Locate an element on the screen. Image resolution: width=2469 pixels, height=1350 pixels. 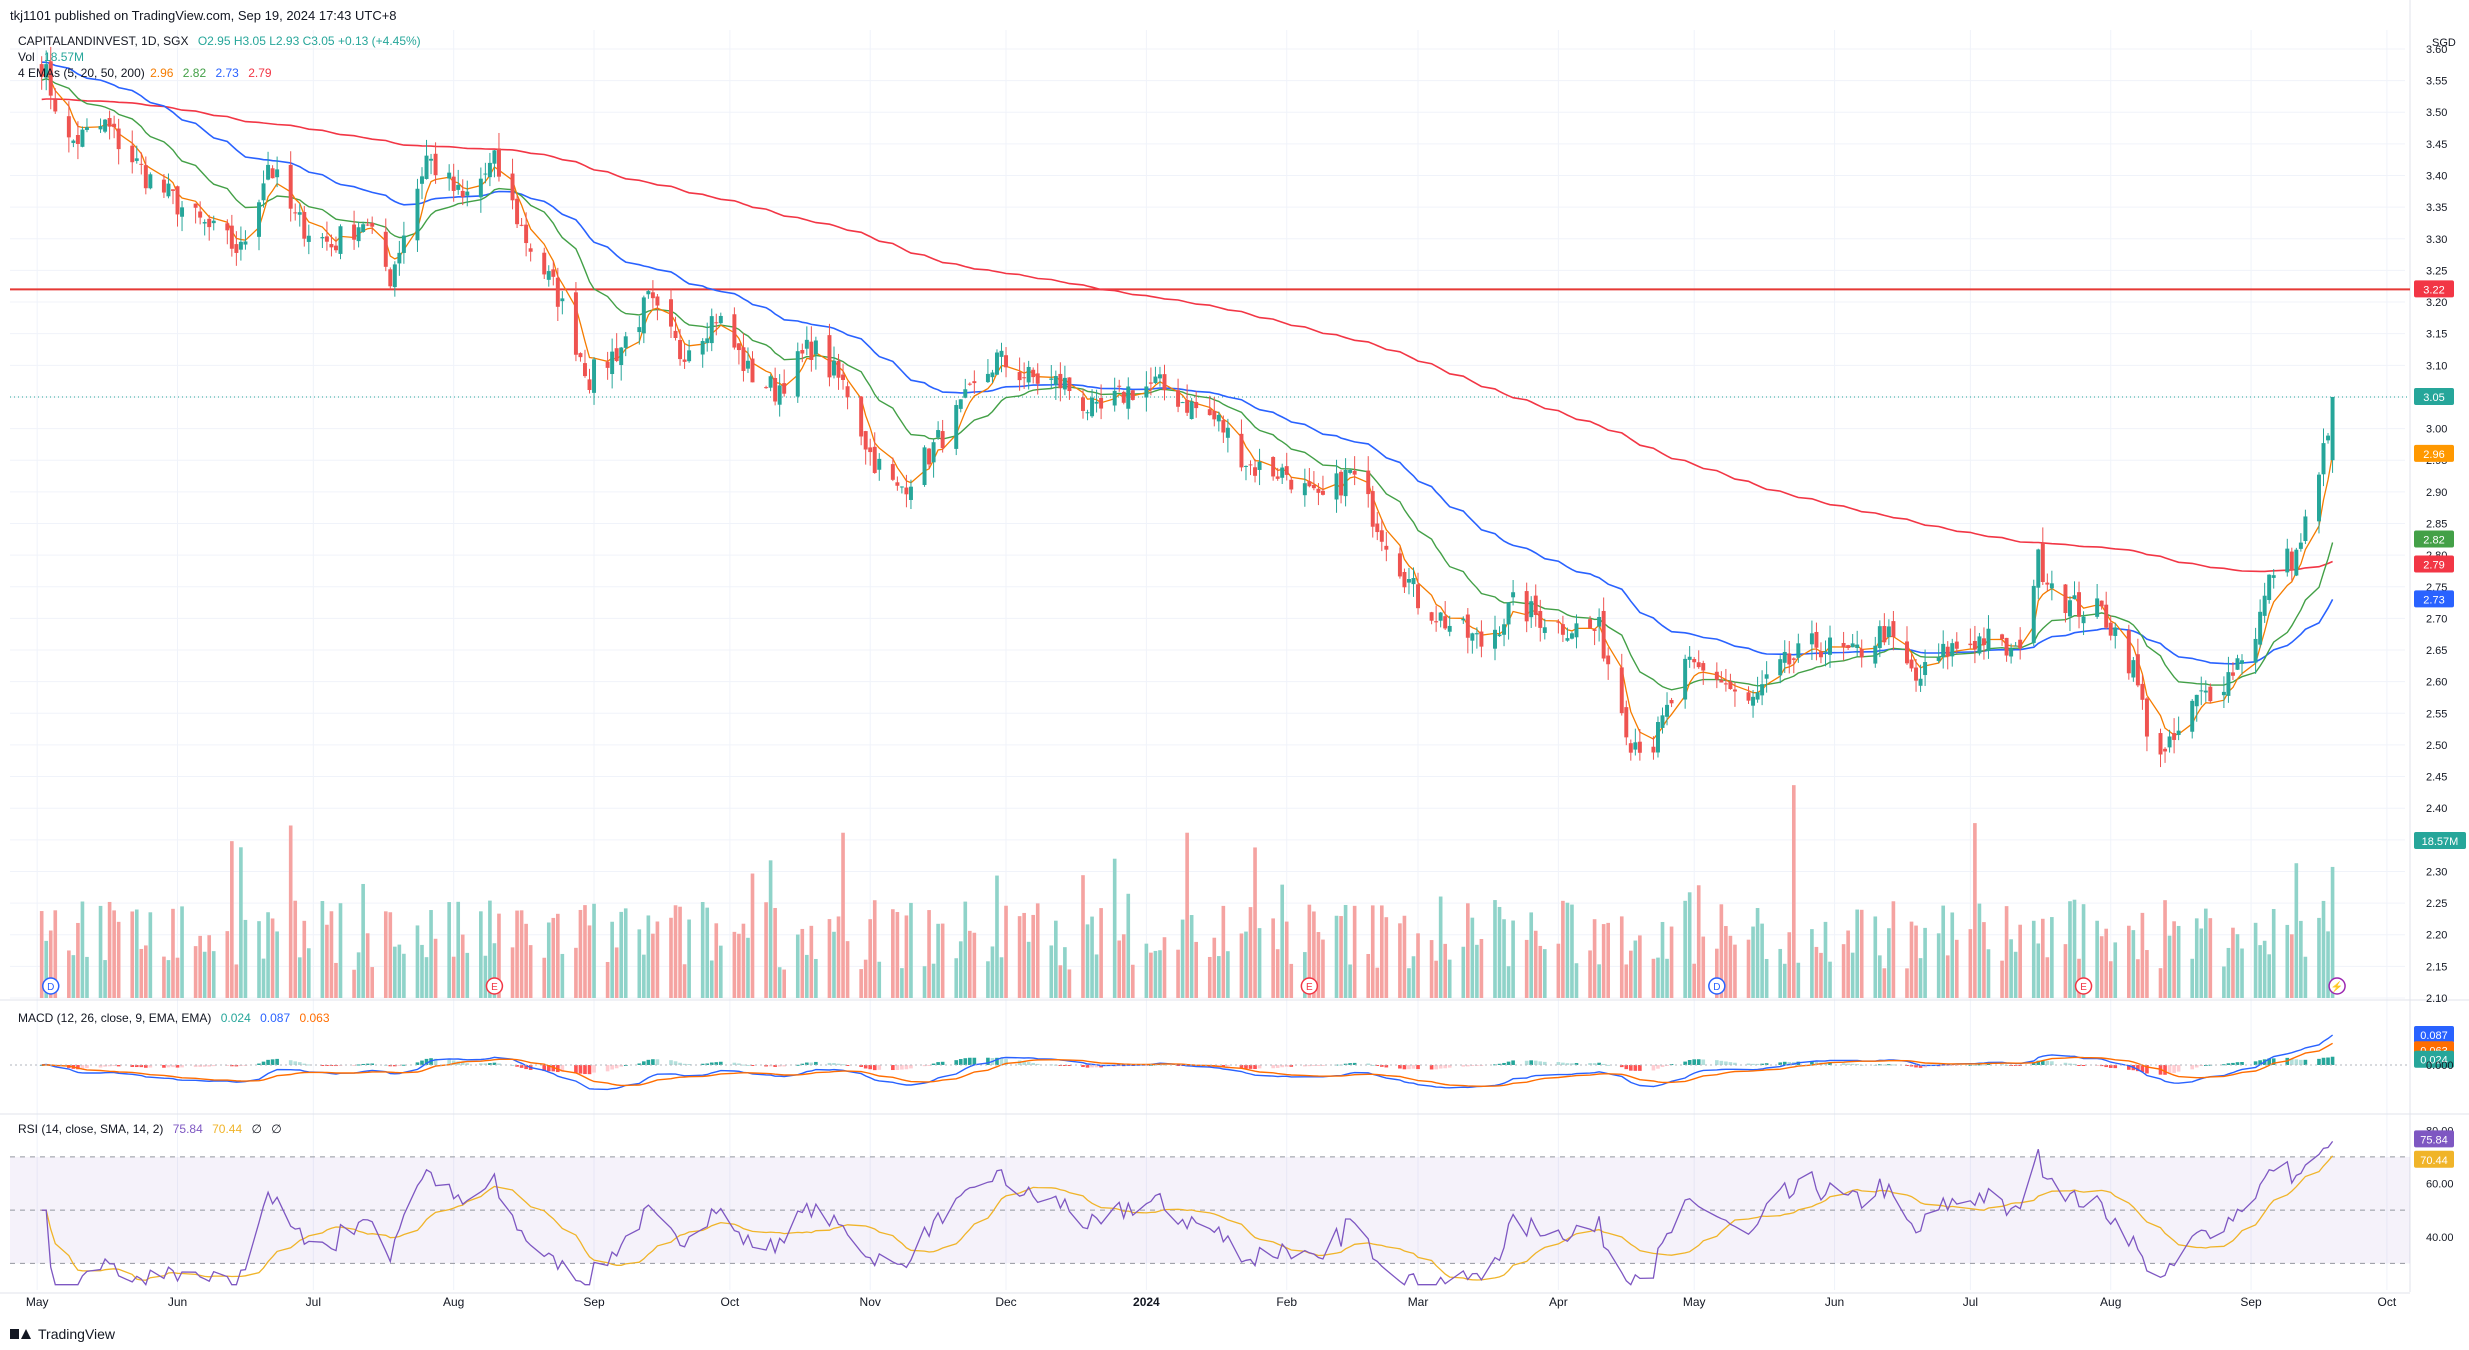
ema-label: 4 EMAs (5, 20, 50, 200) is located at coordinates (81, 73).